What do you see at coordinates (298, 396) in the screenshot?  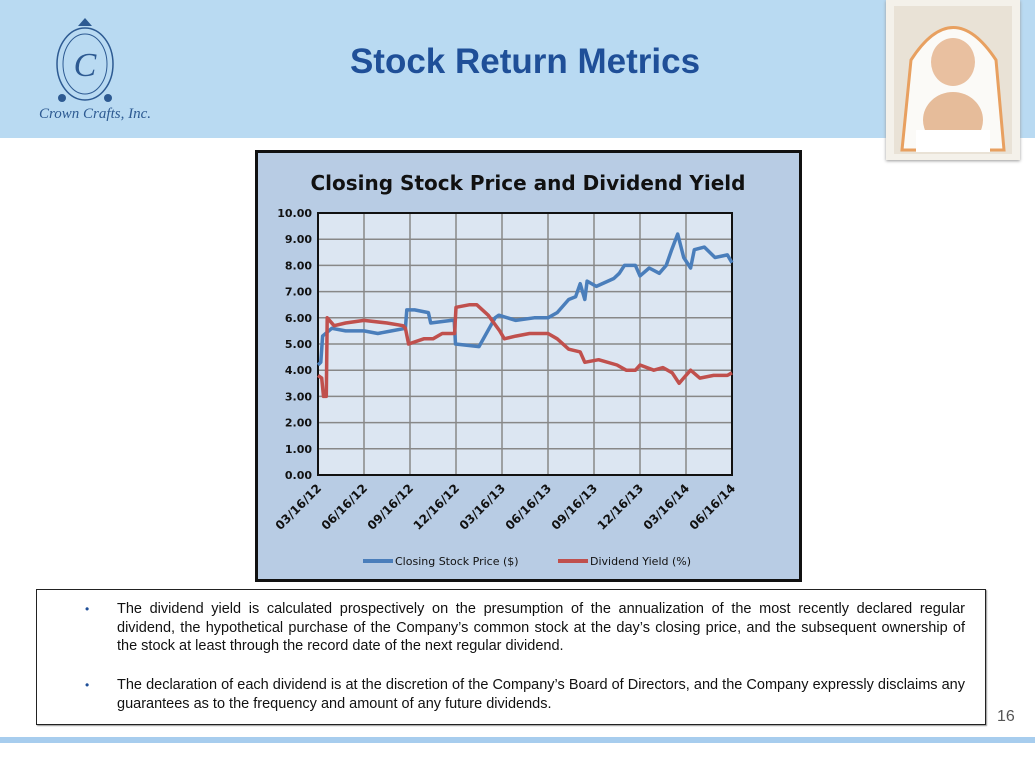 I see `y-tick-label: 3.00` at bounding box center [298, 396].